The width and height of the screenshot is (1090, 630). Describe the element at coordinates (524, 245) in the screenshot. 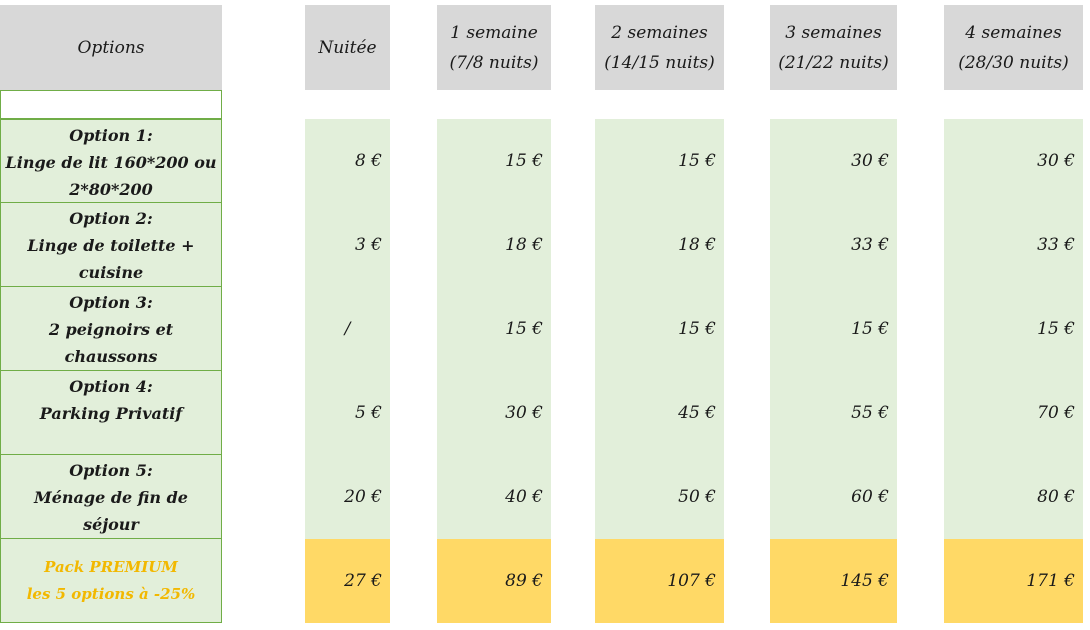

I see `option-2-1-semaine-value: 18 €` at that location.